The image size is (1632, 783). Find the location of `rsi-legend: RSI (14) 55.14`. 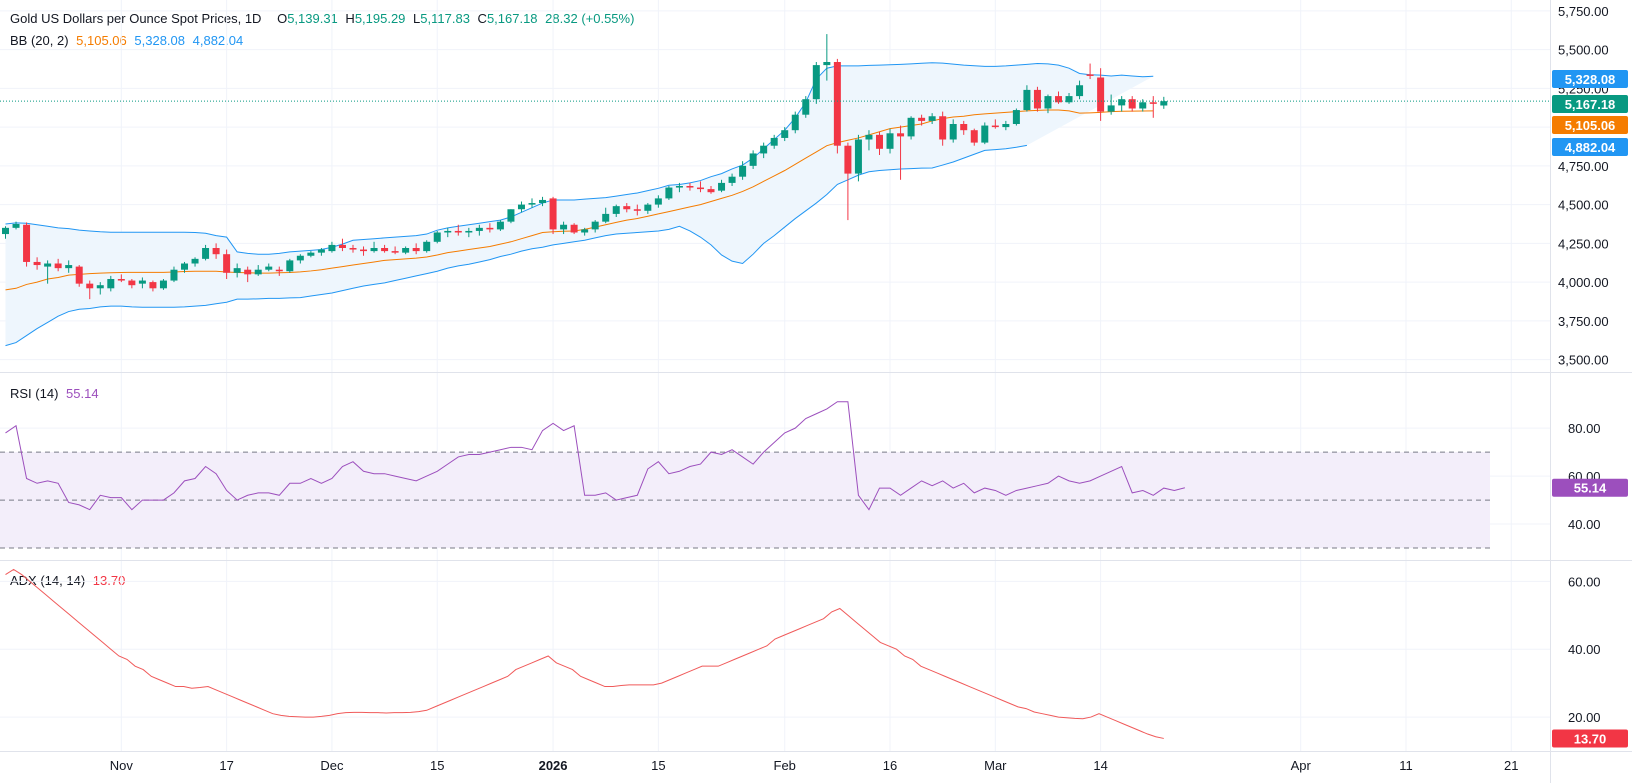

rsi-legend: RSI (14) 55.14 is located at coordinates (56, 393).